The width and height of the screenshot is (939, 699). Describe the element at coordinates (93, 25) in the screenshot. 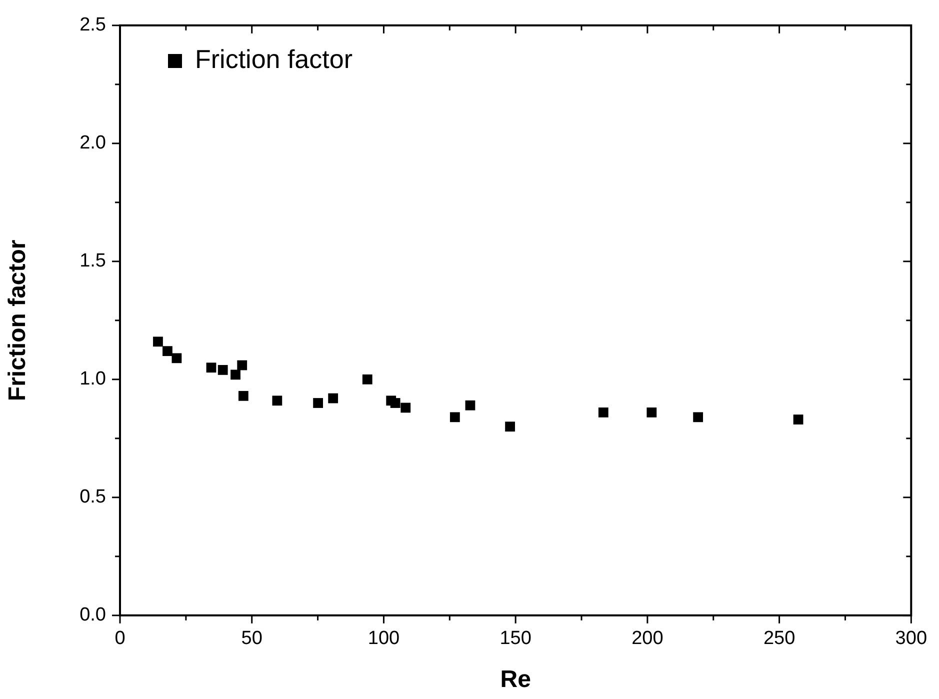

I see `y-tick-label: 2.5` at that location.